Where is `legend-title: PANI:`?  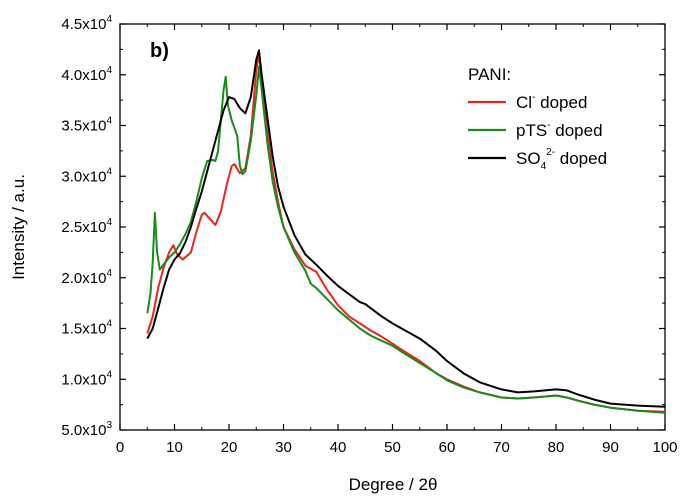 legend-title: PANI: is located at coordinates (489, 74).